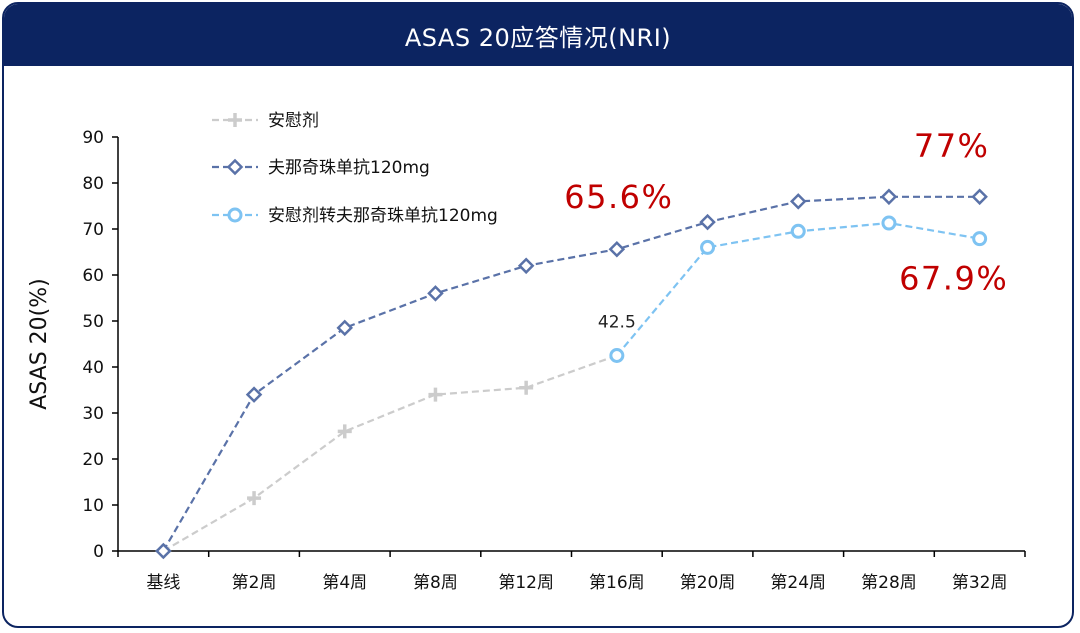  I want to click on x-tick-label: 第28周, so click(889, 583).